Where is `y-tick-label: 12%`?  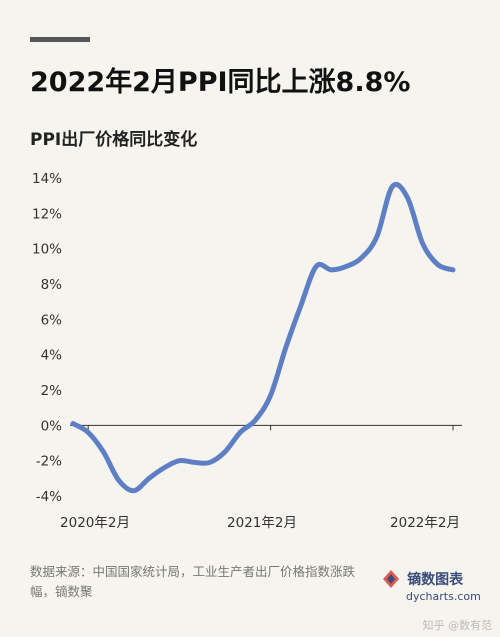 y-tick-label: 12% is located at coordinates (47, 214).